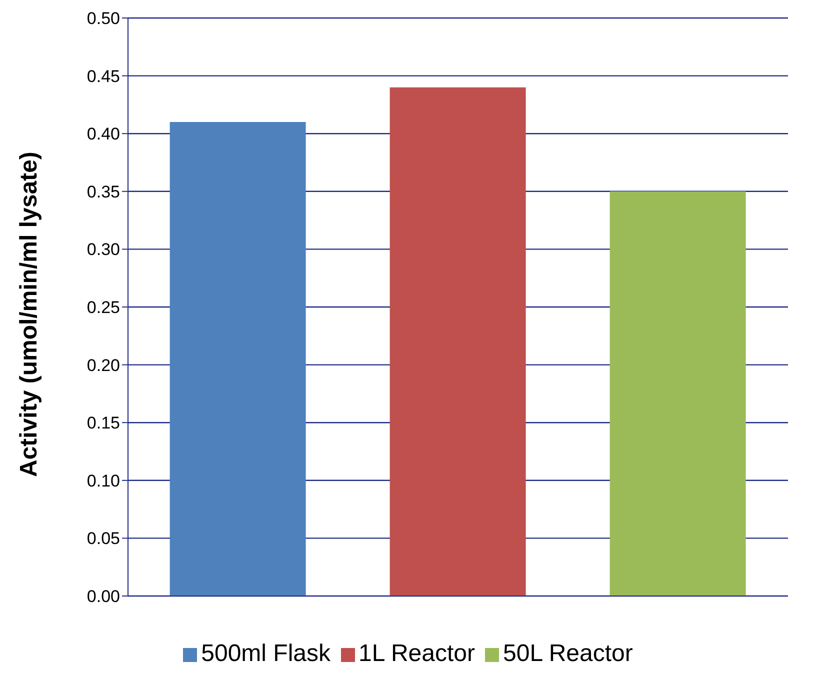  Describe the element at coordinates (103, 423) in the screenshot. I see `y-tick-label: 0.15` at that location.